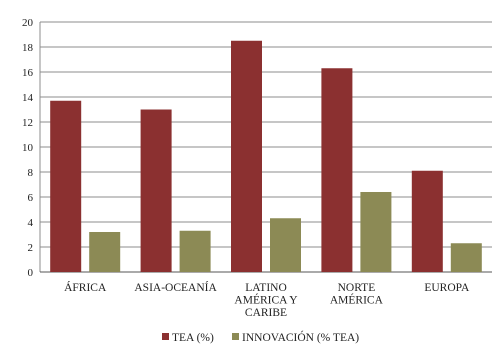 This screenshot has height=345, width=494. What do you see at coordinates (28, 73) in the screenshot?
I see `y-tick-label: 16` at bounding box center [28, 73].